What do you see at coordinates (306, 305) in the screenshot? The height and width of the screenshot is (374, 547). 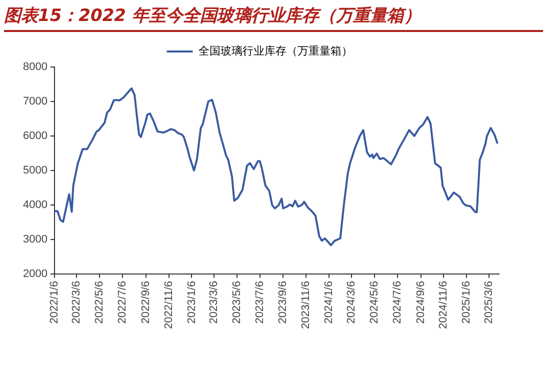 I see `x-tick-label: 2023/11/6` at bounding box center [306, 305].